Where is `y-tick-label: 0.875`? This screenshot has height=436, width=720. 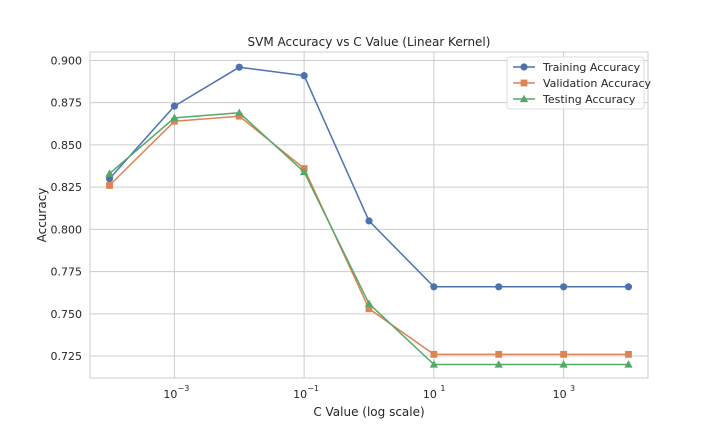
y-tick-label: 0.875 is located at coordinates (67, 103).